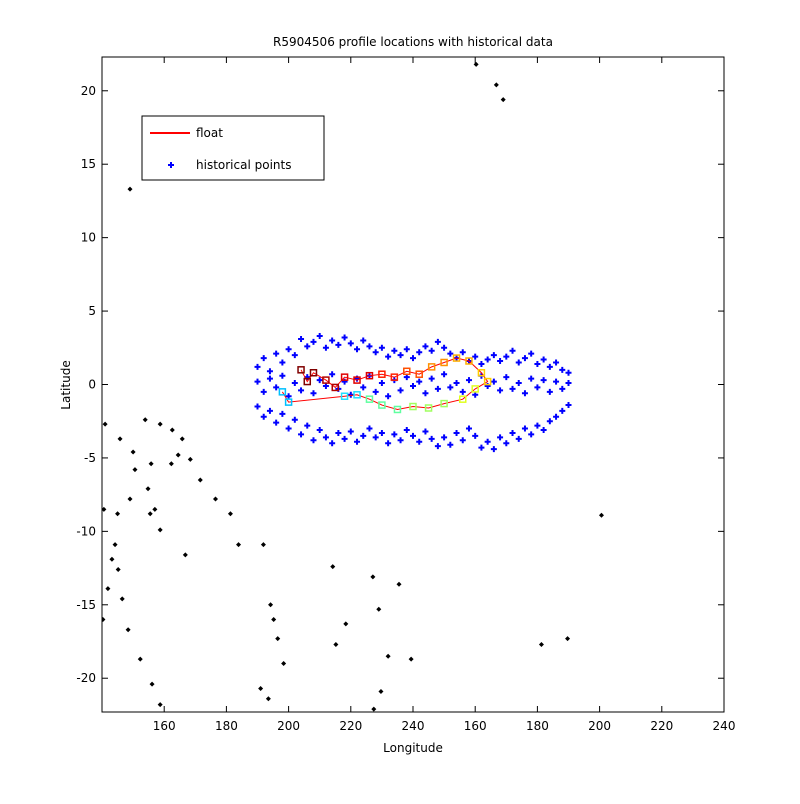 The image size is (800, 804). Describe the element at coordinates (88, 91) in the screenshot. I see `y-tick-label: 20` at that location.